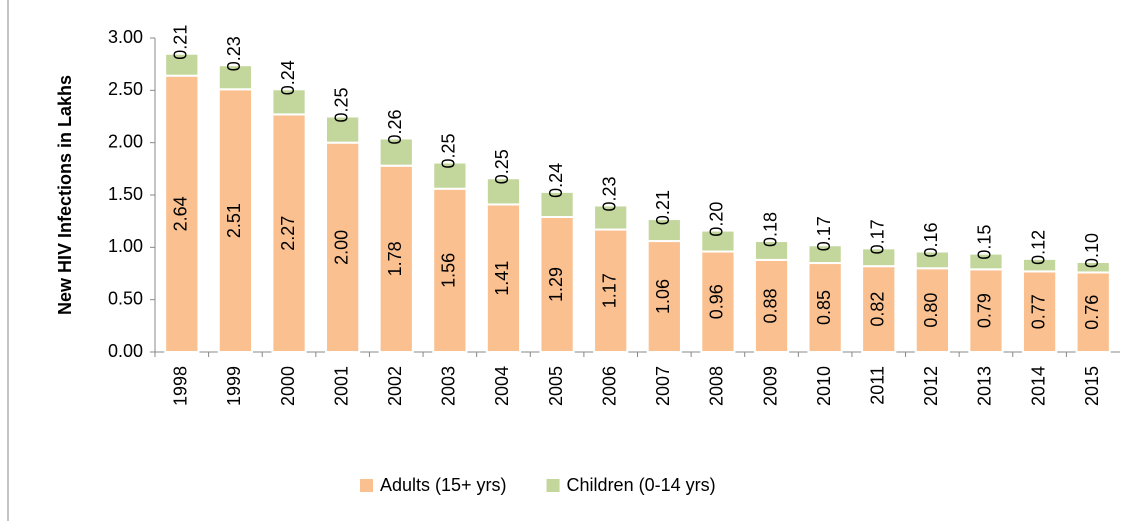 Image resolution: width=1136 pixels, height=521 pixels. Describe the element at coordinates (556, 386) in the screenshot. I see `x-tick-label: 2005` at that location.